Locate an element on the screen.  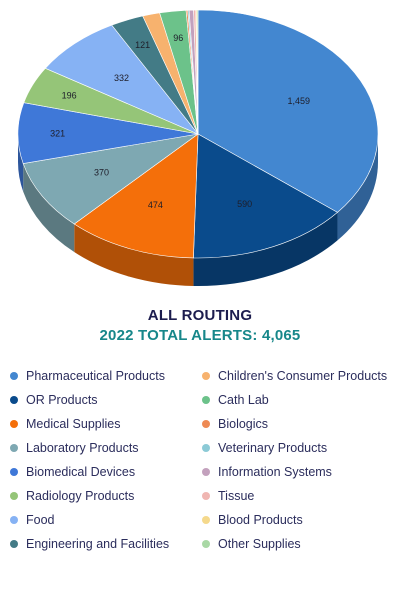
legend-item-tissue: Tissue is located at coordinates (298, 496).